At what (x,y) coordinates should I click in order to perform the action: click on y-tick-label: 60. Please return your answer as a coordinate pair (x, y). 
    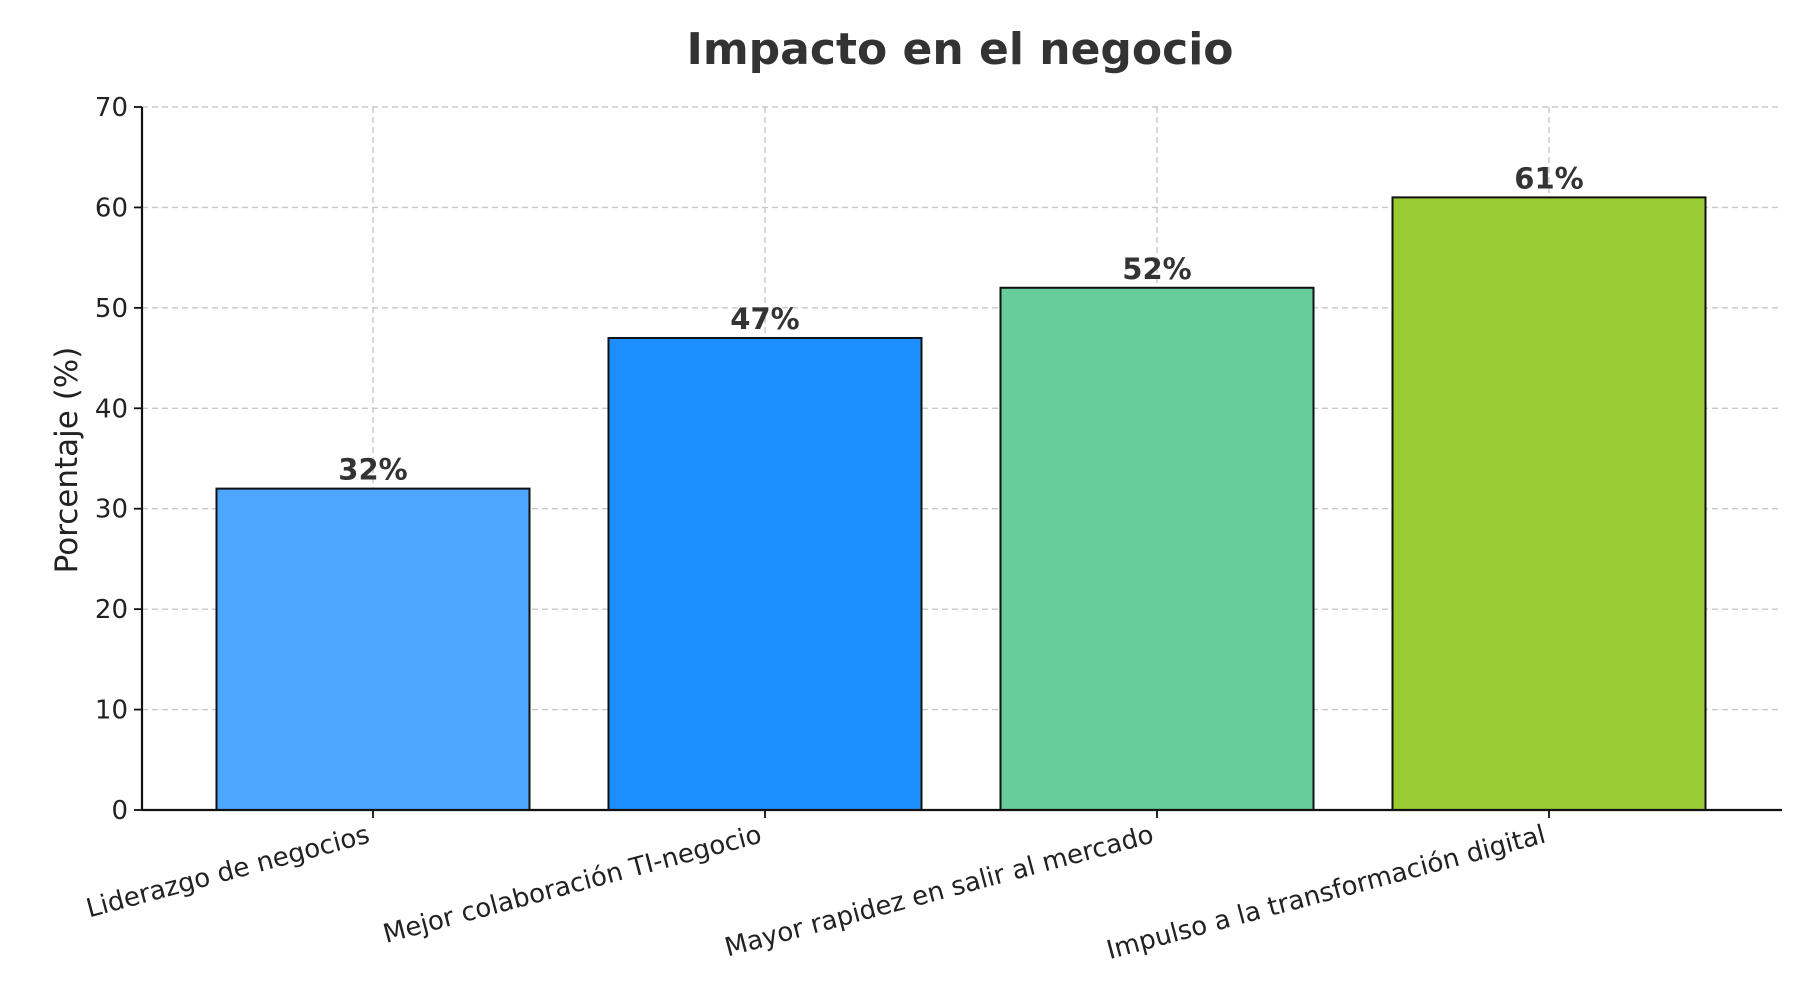
    Looking at the image, I should click on (111, 208).